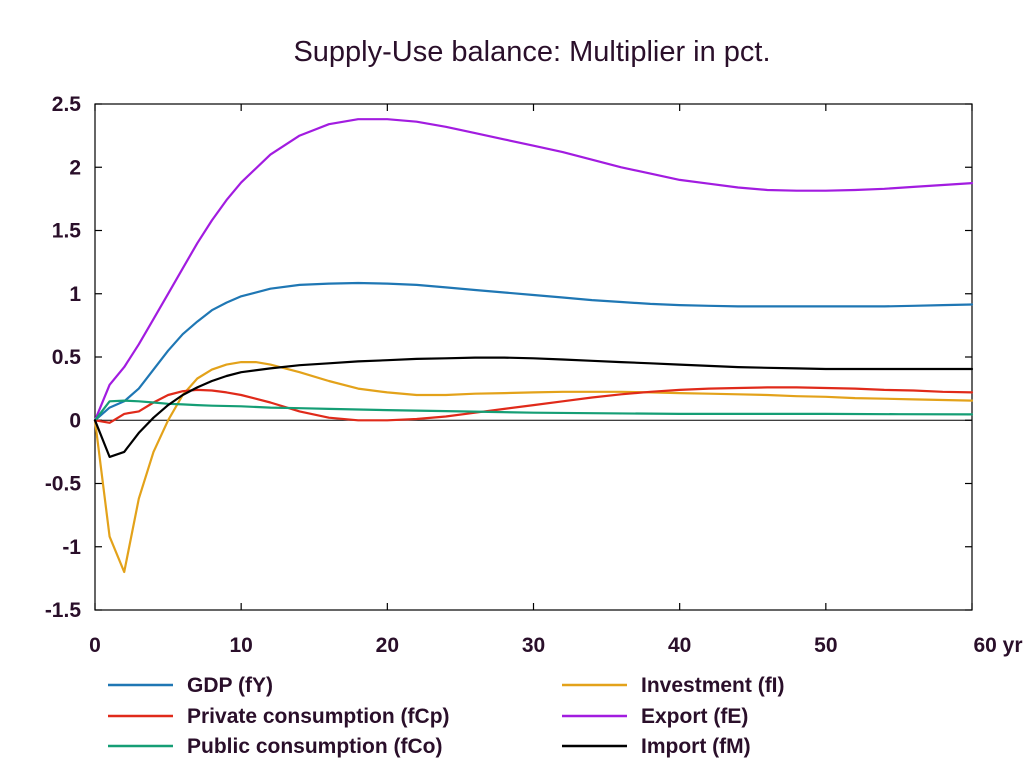  I want to click on legend-label-private-consumption-fcp: Private consumption (fCp), so click(318, 716).